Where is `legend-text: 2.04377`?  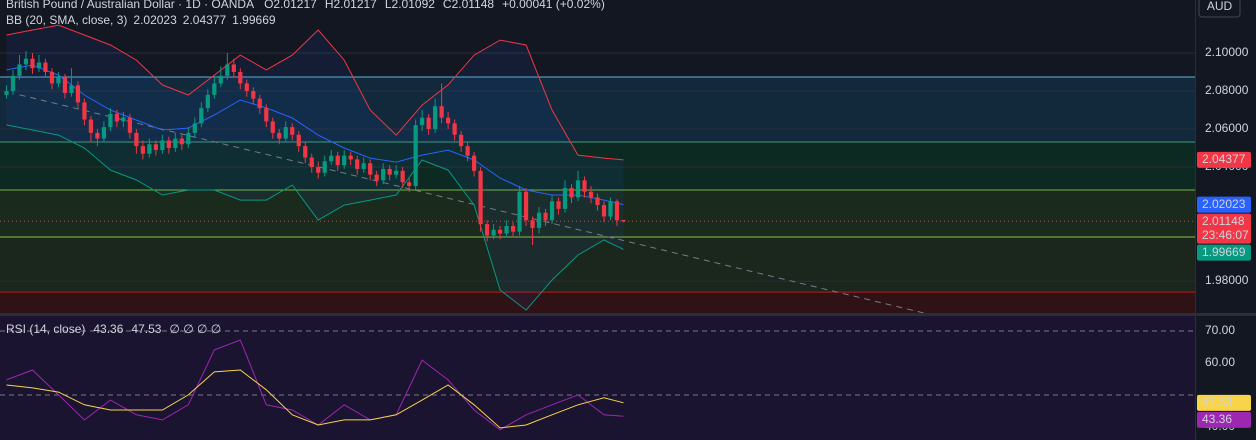
legend-text: 2.04377 is located at coordinates (205, 20).